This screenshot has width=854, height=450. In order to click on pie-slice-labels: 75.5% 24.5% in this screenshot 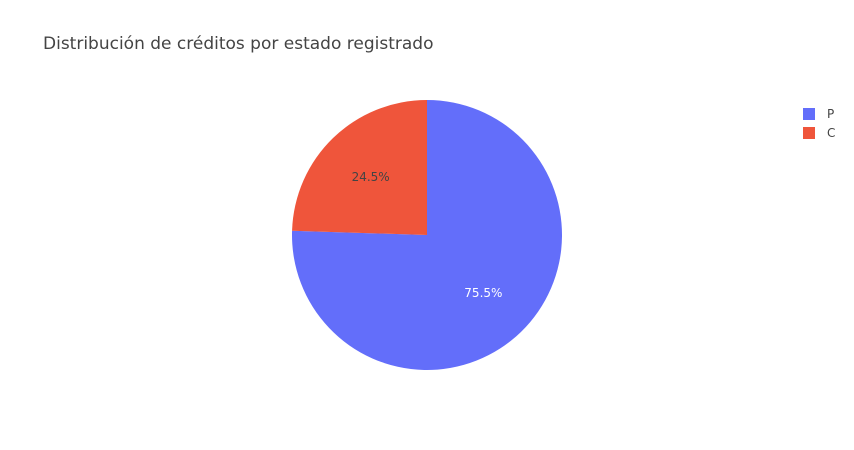, I will do `click(427, 235)`.